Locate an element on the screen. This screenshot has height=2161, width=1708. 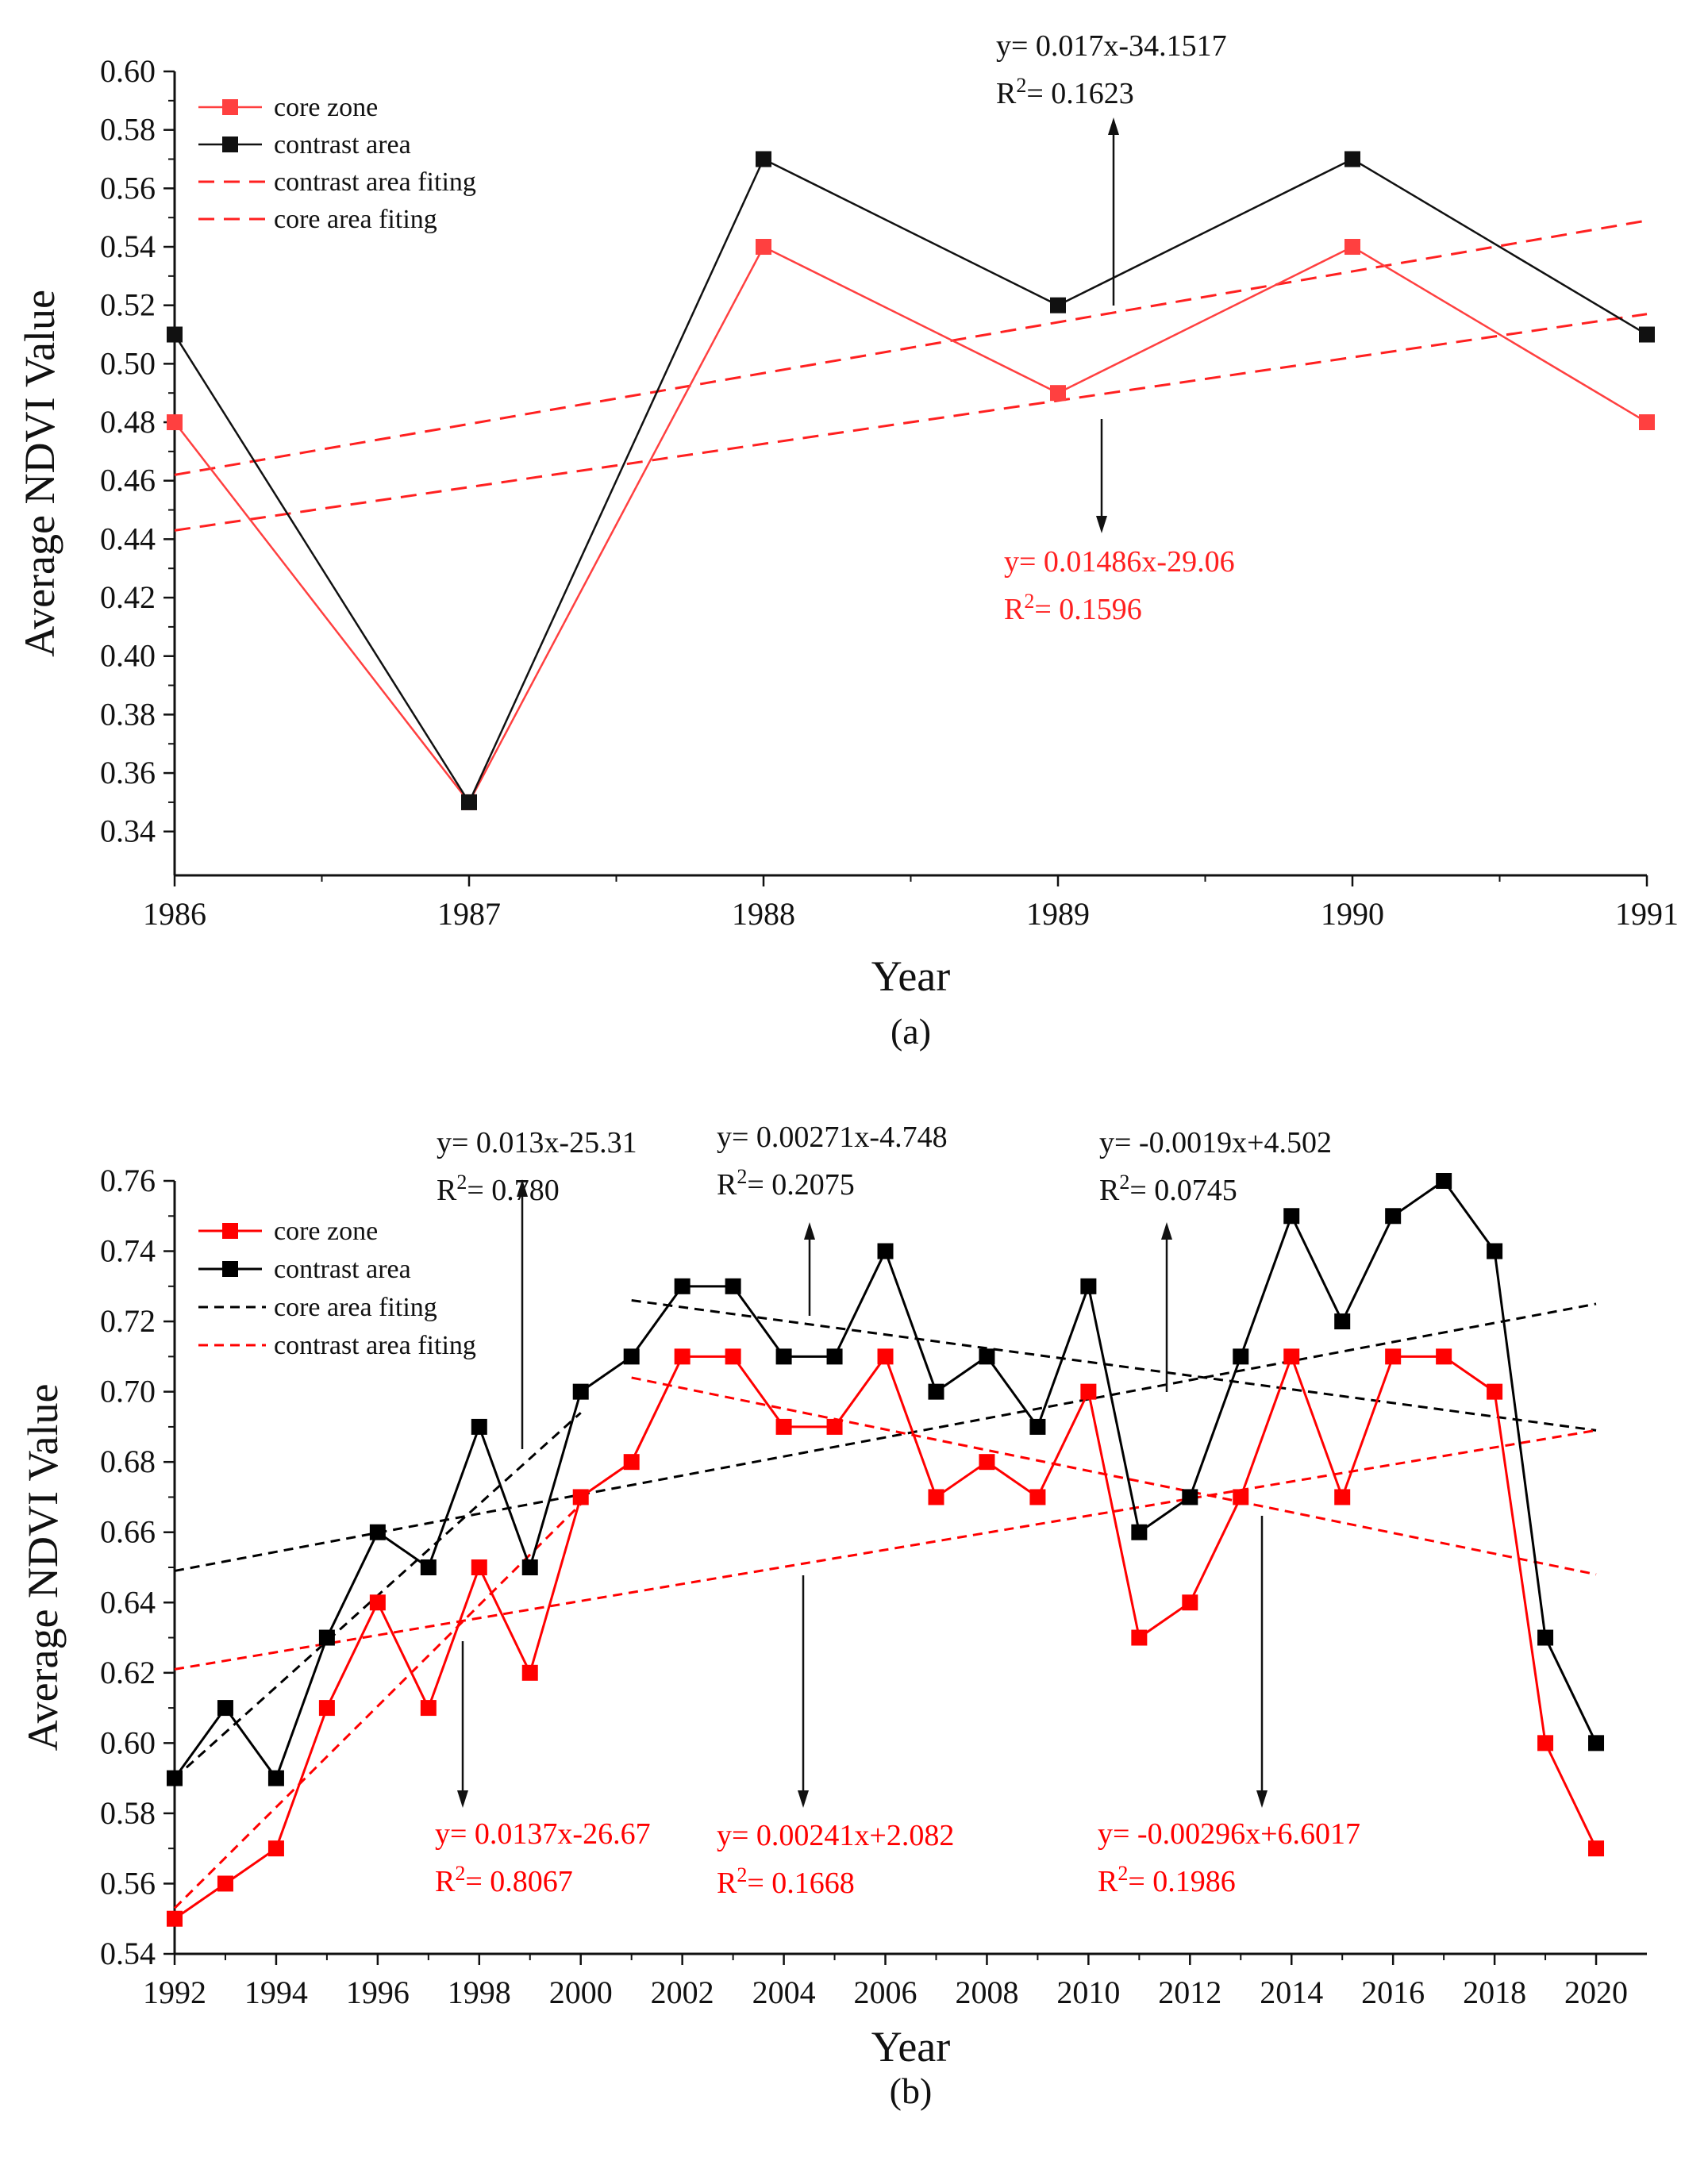
x-tick-label: 2004 is located at coordinates (784, 1993).